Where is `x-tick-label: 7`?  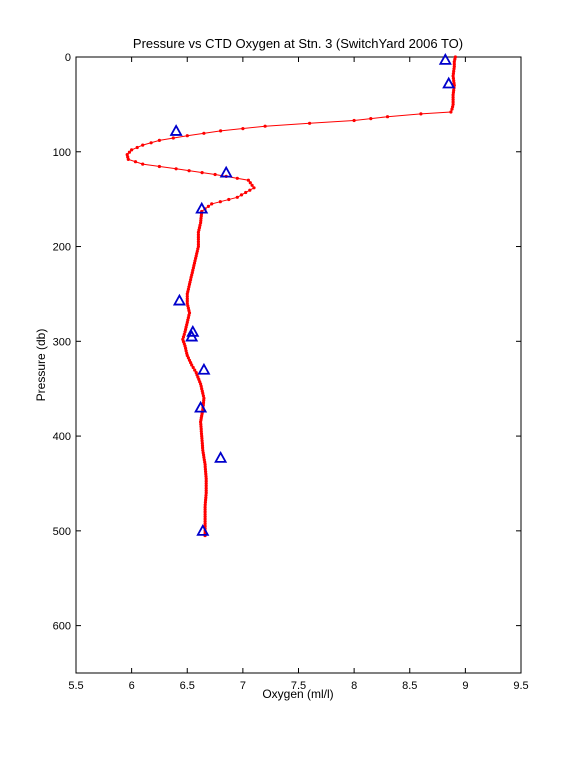
x-tick-label: 7 is located at coordinates (243, 686).